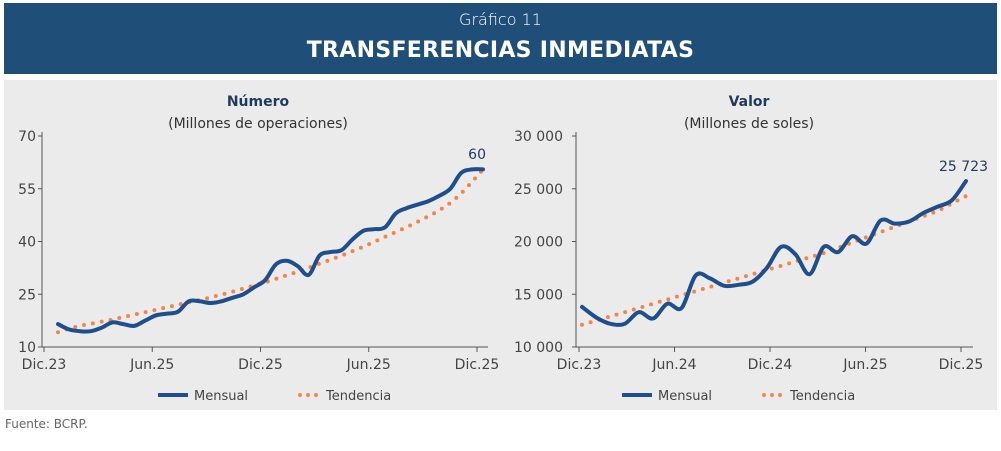  Describe the element at coordinates (538, 348) in the screenshot. I see `y-tick-label: 10 000` at that location.